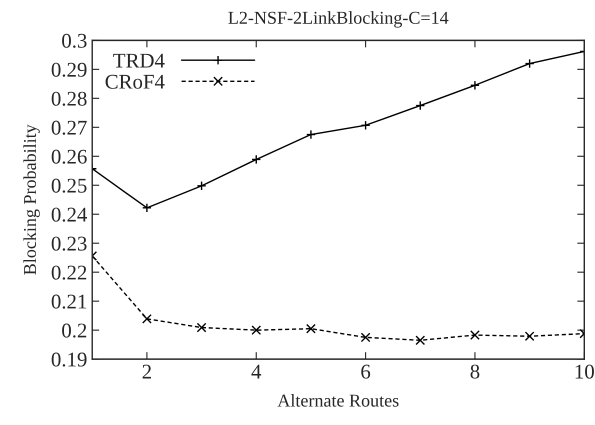  What do you see at coordinates (31, 199) in the screenshot?
I see `y-axis-title: Blocking Probability` at bounding box center [31, 199].